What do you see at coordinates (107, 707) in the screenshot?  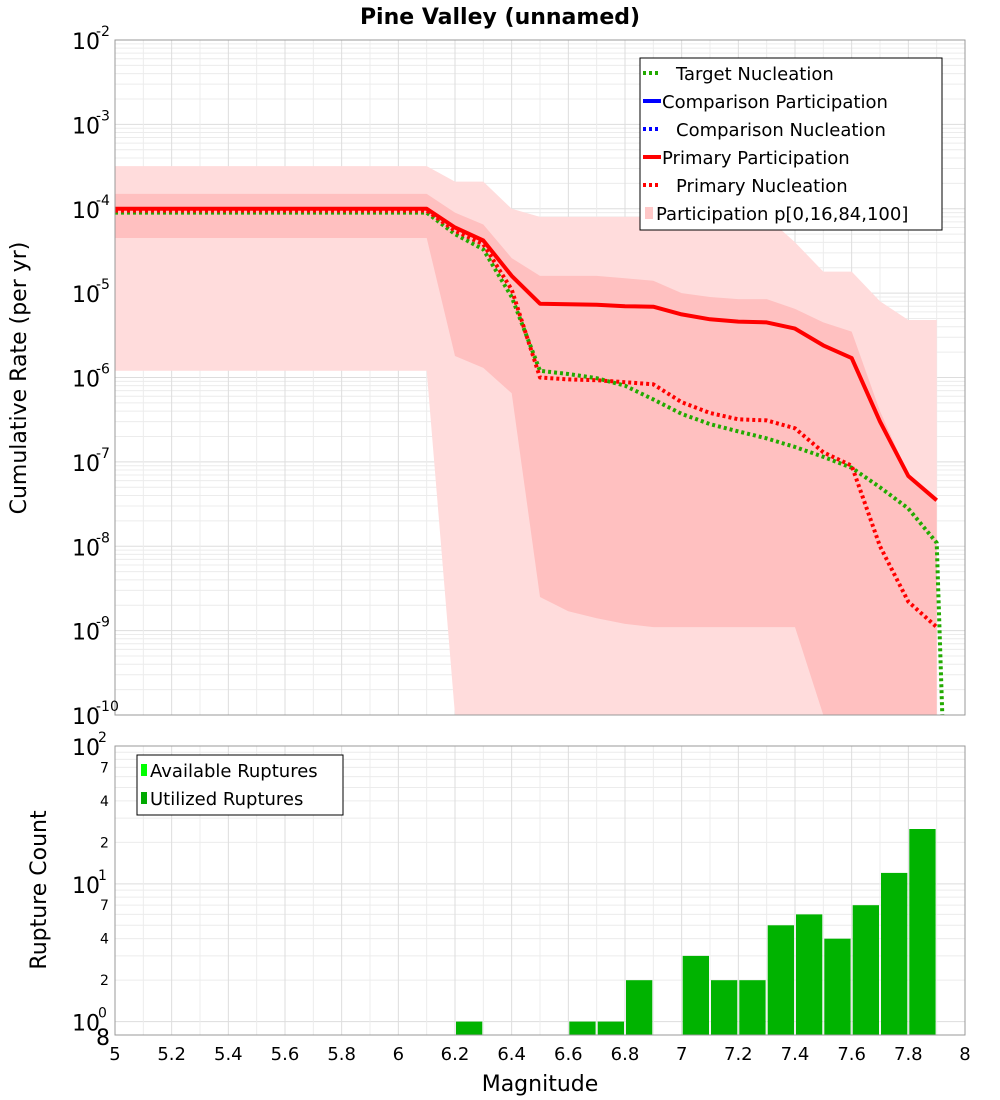 I see `y-tick-exponent: -10` at bounding box center [107, 707].